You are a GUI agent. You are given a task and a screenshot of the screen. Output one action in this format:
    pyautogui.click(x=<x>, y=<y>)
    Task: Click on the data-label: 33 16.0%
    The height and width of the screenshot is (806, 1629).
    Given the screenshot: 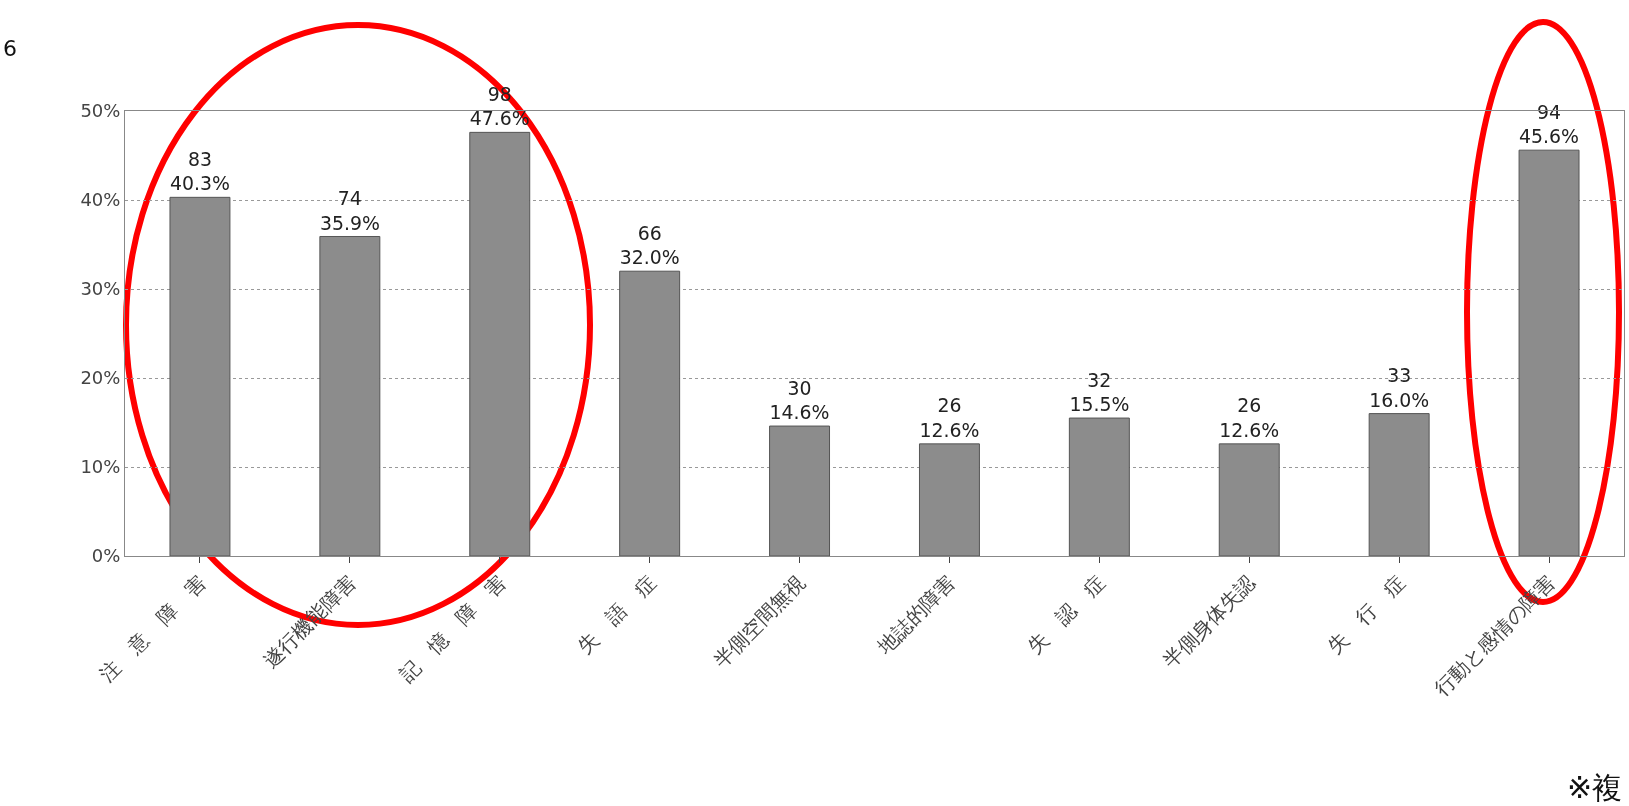 What is the action you would take?
    pyautogui.click(x=1399, y=387)
    